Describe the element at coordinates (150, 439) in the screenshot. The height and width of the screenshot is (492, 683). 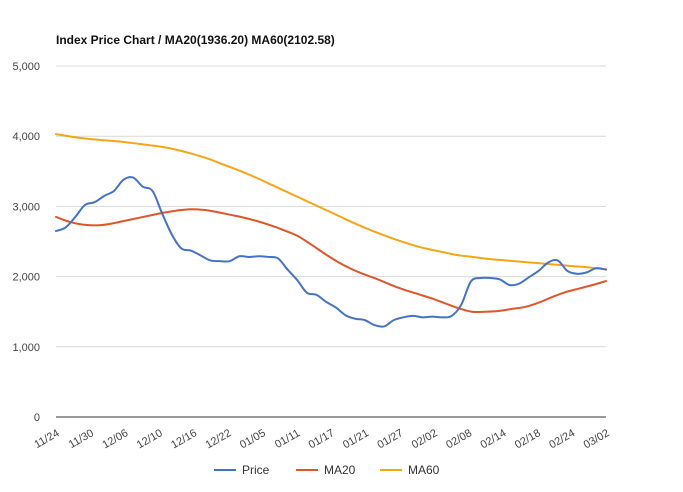
I see `x-tick-label: 12/10` at that location.